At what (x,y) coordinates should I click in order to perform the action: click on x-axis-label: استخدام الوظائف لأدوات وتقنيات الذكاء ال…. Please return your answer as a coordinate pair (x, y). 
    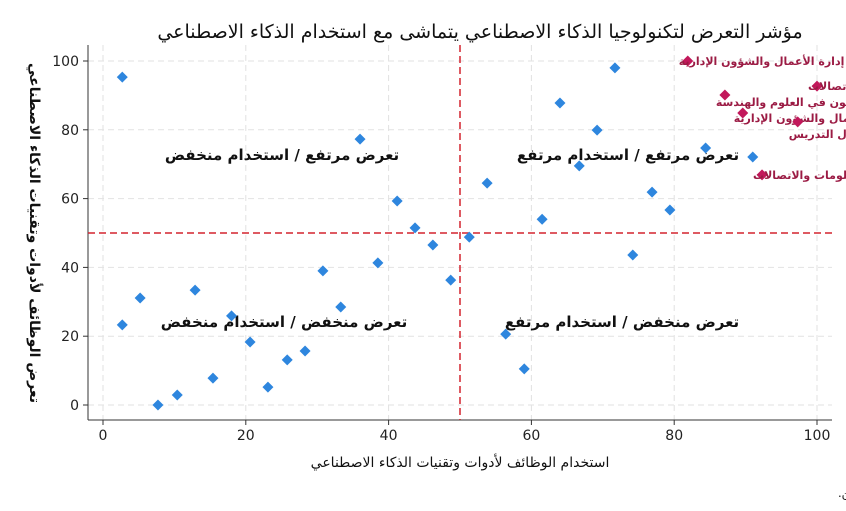
    Looking at the image, I should click on (460, 462).